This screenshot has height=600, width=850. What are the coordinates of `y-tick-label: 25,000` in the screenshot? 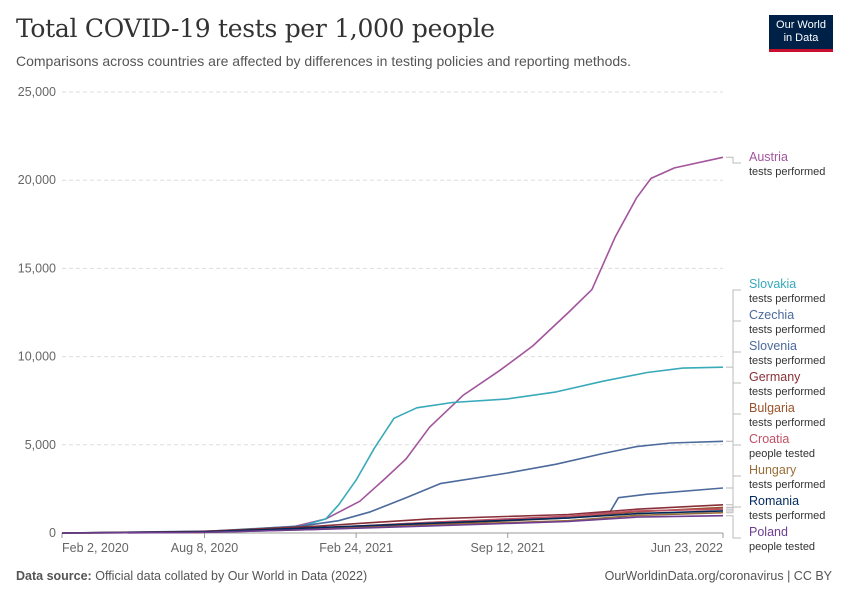 It's located at (37, 92).